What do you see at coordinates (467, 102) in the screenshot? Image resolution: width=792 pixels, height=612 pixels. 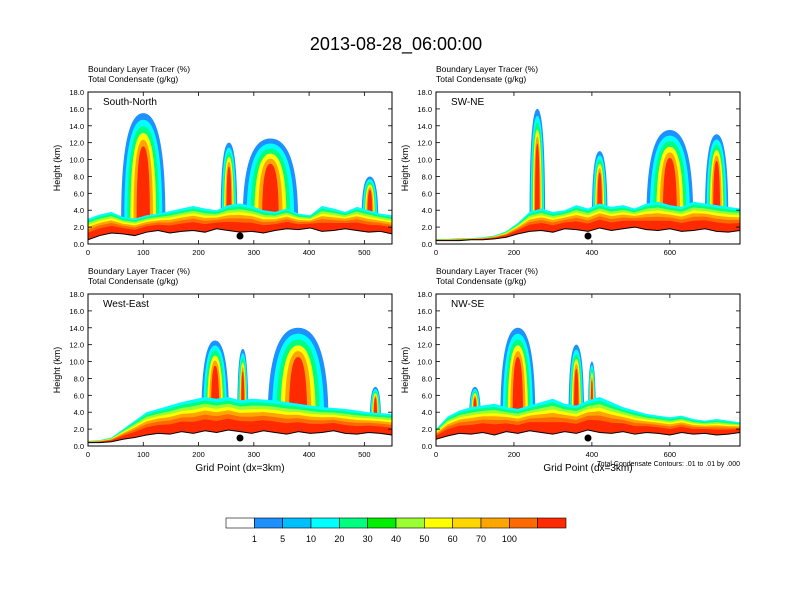 I see `panel-label: SW-NE` at bounding box center [467, 102].